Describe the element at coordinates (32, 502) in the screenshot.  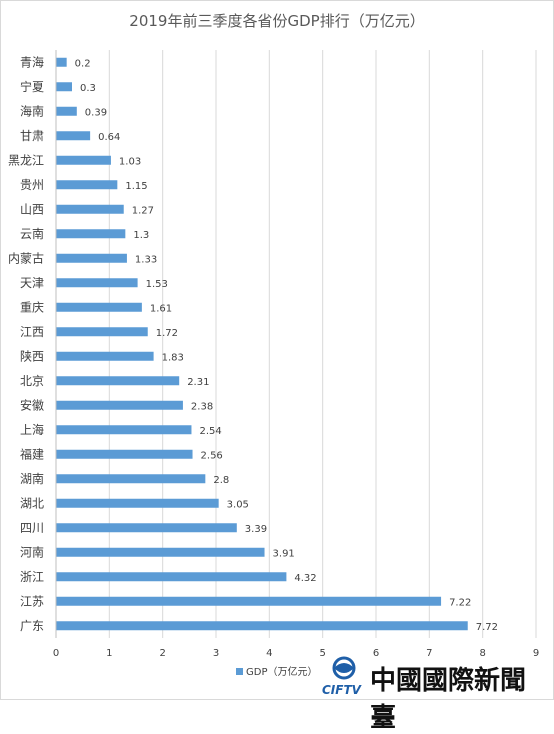
I see `y-category-label: 湖北` at that location.